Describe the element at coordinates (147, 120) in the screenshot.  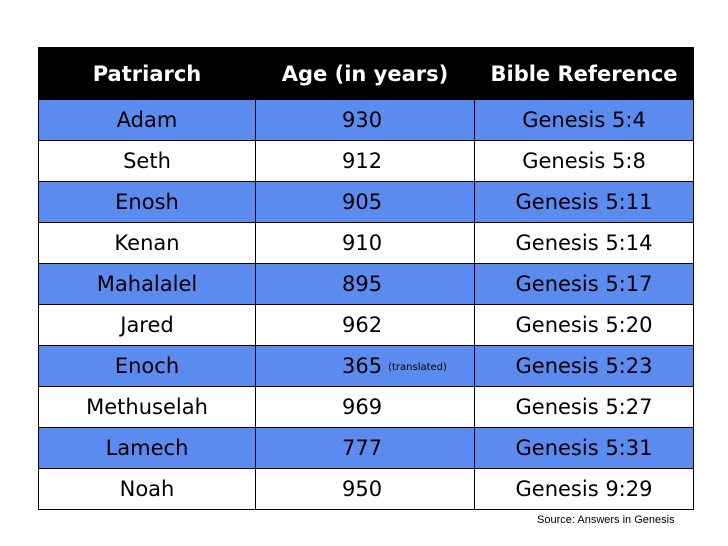
I see `patriarch-name: Adam` at that location.